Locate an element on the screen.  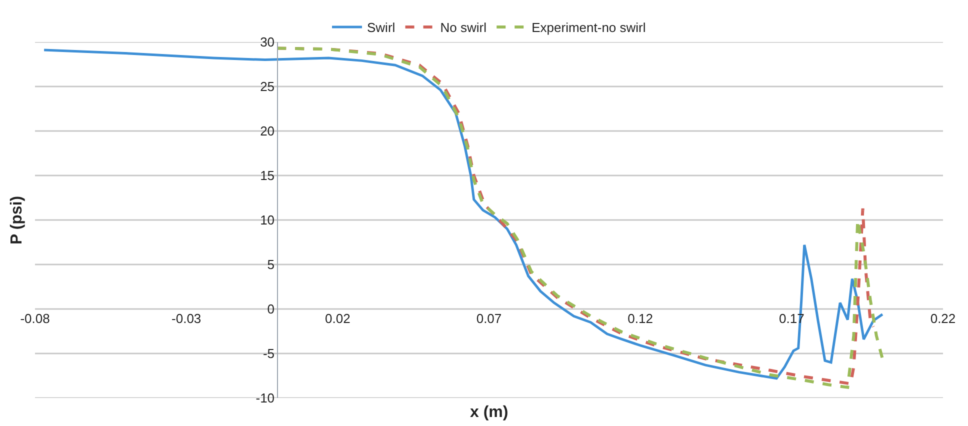
y-axis-title: P (psi) is located at coordinates (17, 220).